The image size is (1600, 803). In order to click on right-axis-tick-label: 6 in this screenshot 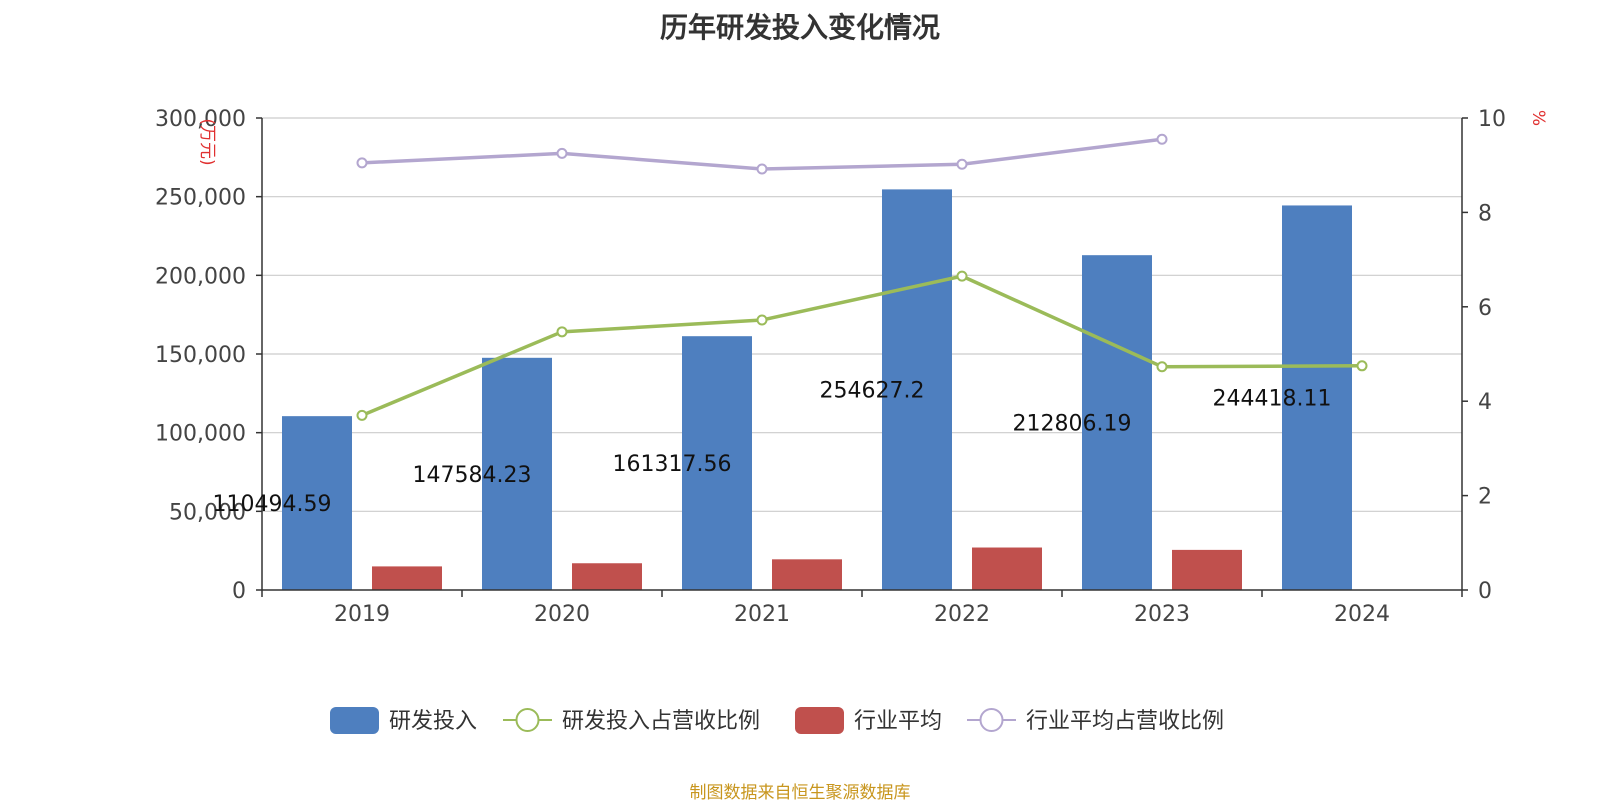, I will do `click(1485, 308)`.